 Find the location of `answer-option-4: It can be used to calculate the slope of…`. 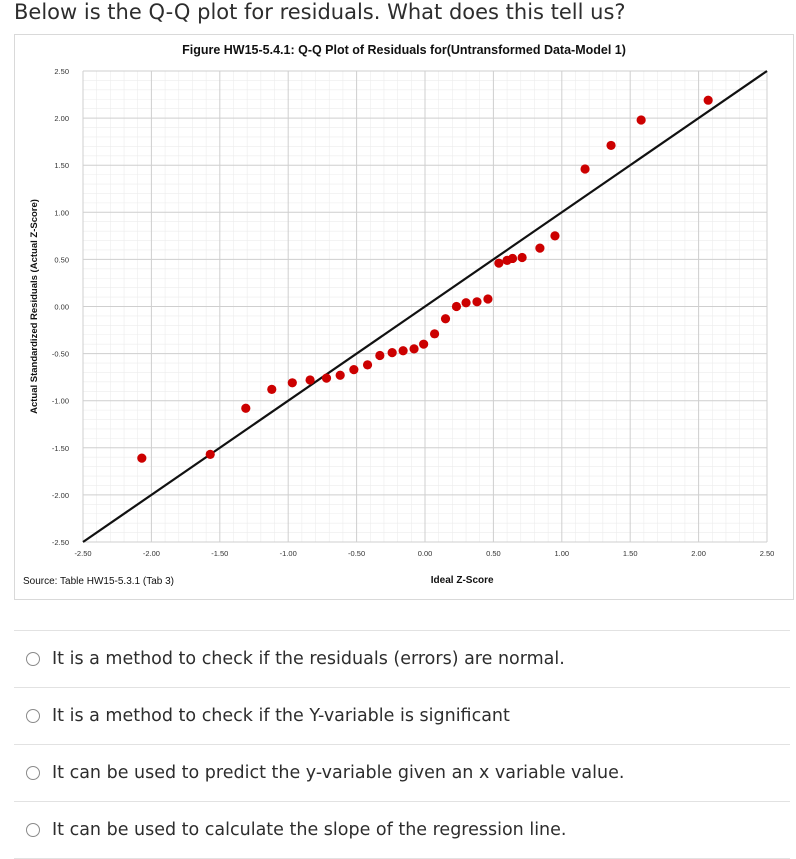

answer-option-4: It can be used to calculate the slope of… is located at coordinates (402, 830).